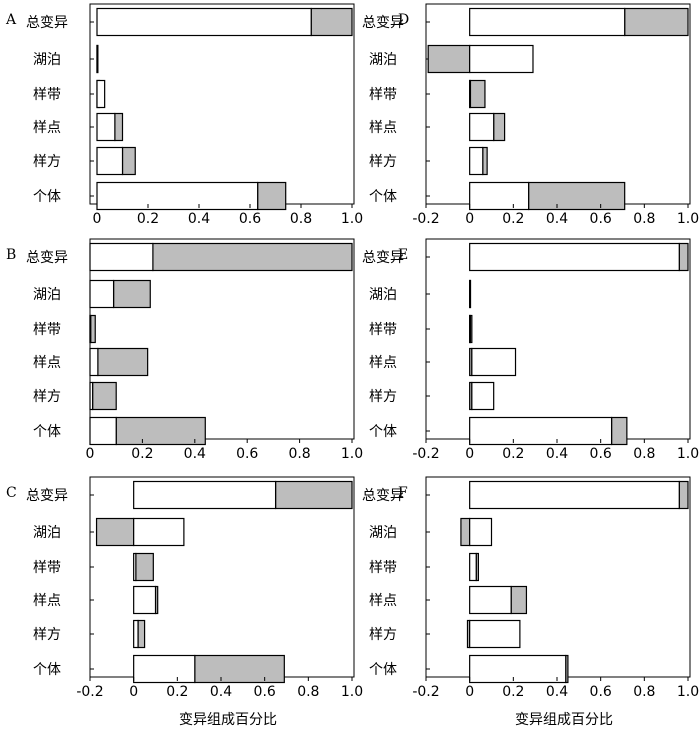  What do you see at coordinates (11, 255) in the screenshot?
I see `panel-letter: B` at bounding box center [11, 255].